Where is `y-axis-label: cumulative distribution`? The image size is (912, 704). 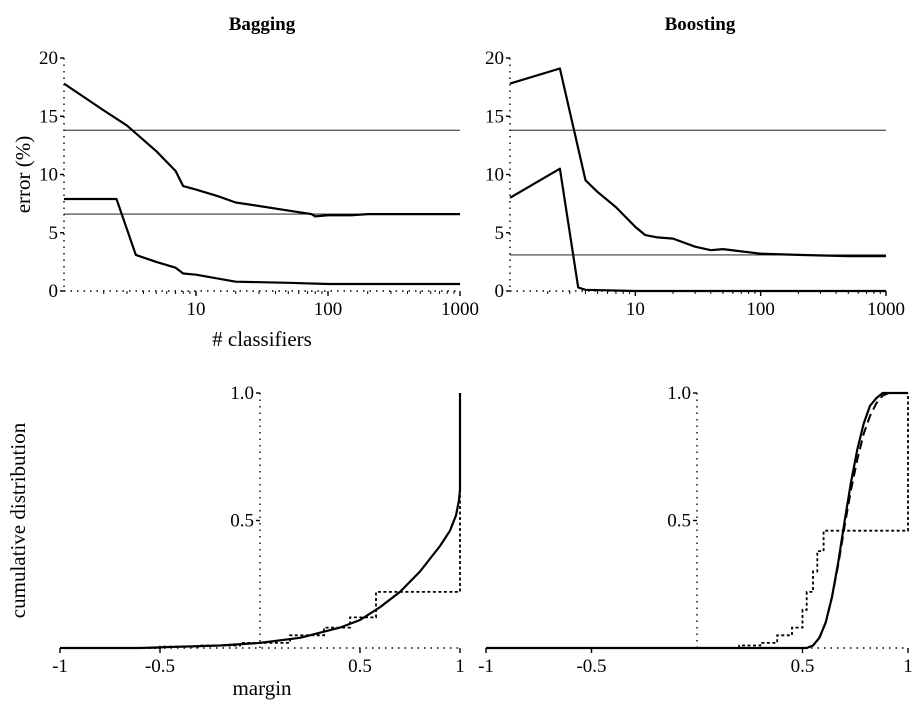
y-axis-label: cumulative distribution is located at coordinates (18, 520).